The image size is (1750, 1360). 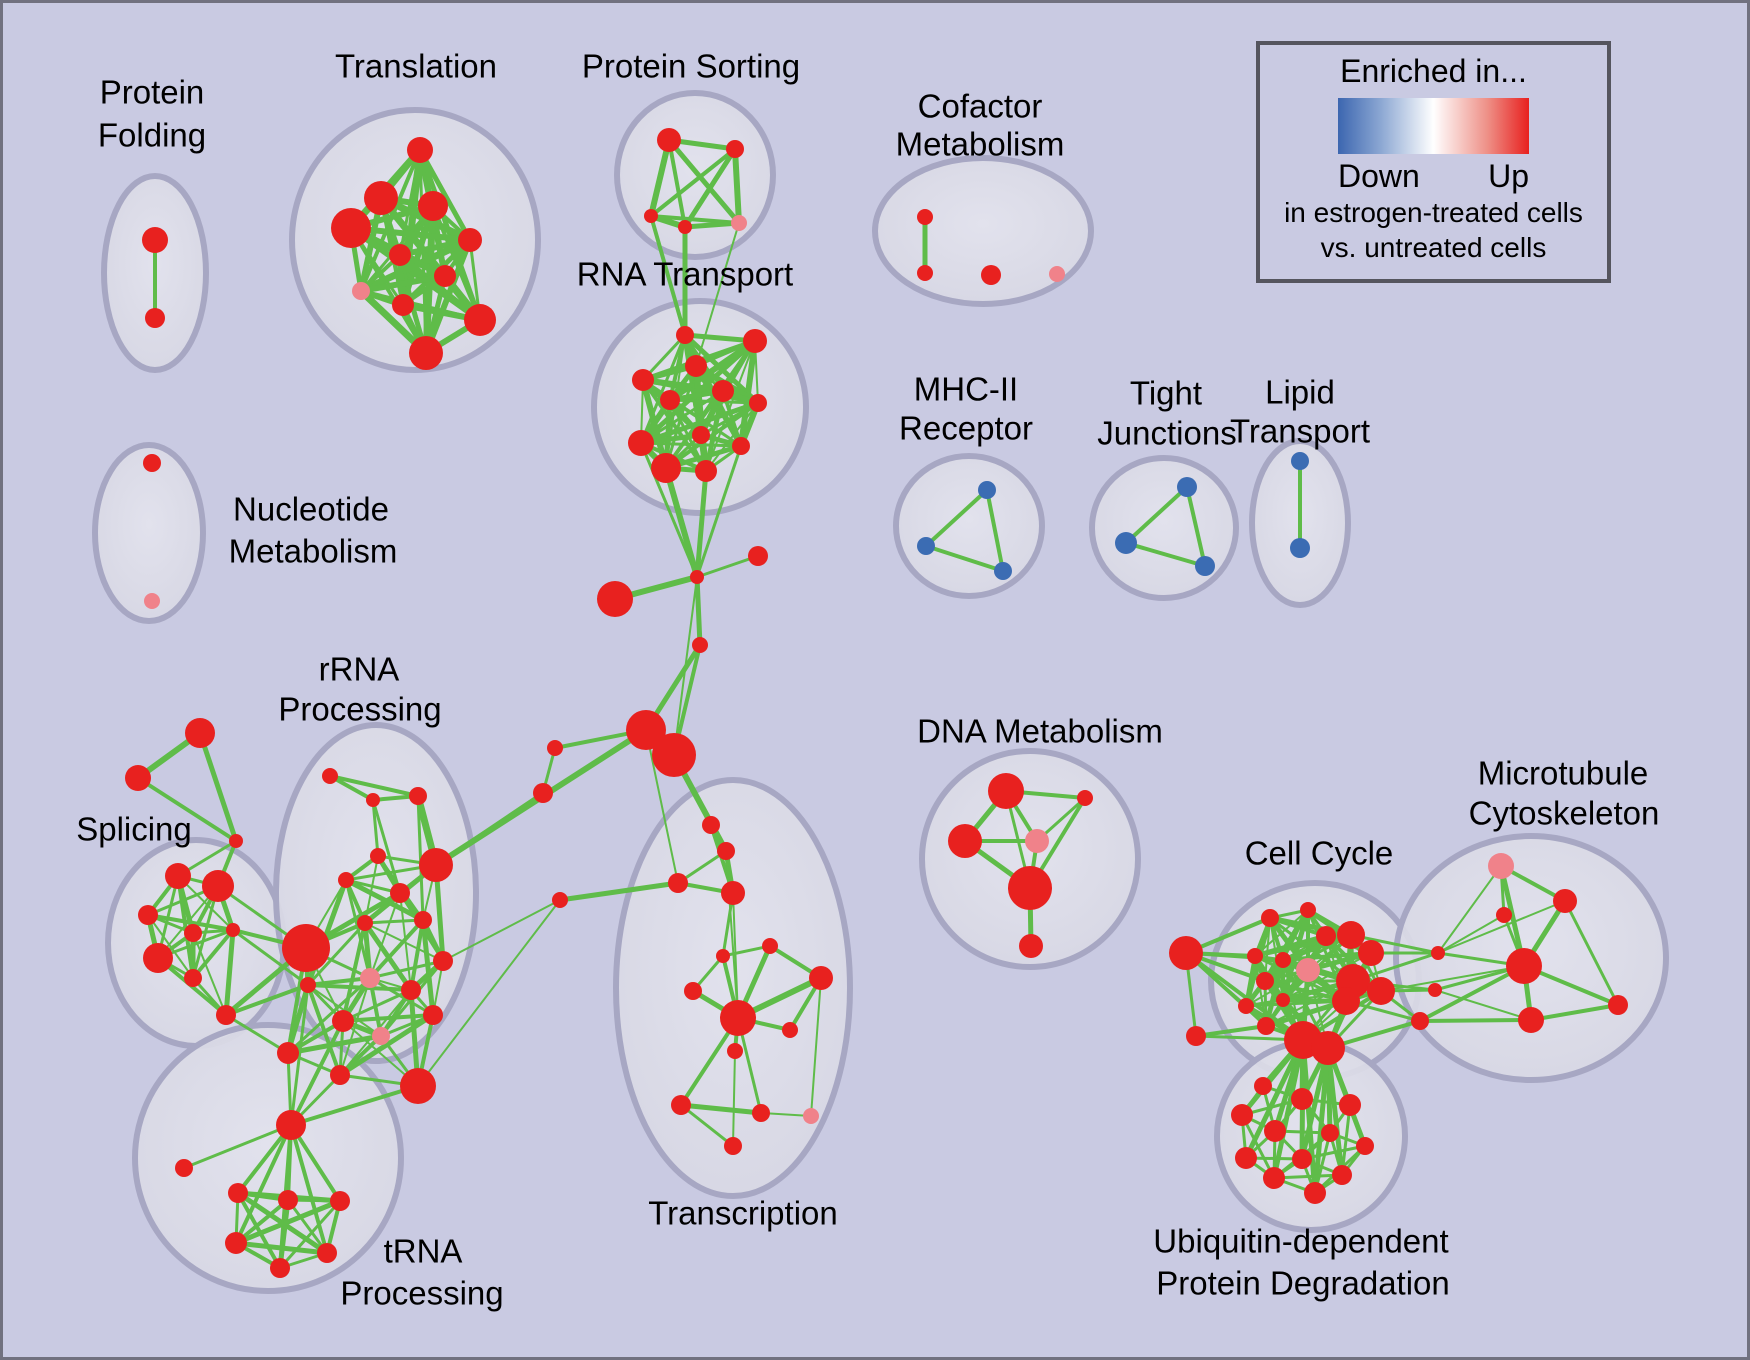 What do you see at coordinates (1335, 1111) in the screenshot?
I see `edge-c16-u11` at bounding box center [1335, 1111].